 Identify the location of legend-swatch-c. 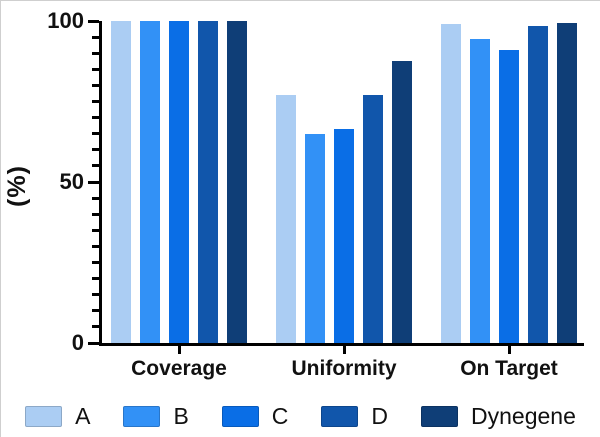
(240, 416).